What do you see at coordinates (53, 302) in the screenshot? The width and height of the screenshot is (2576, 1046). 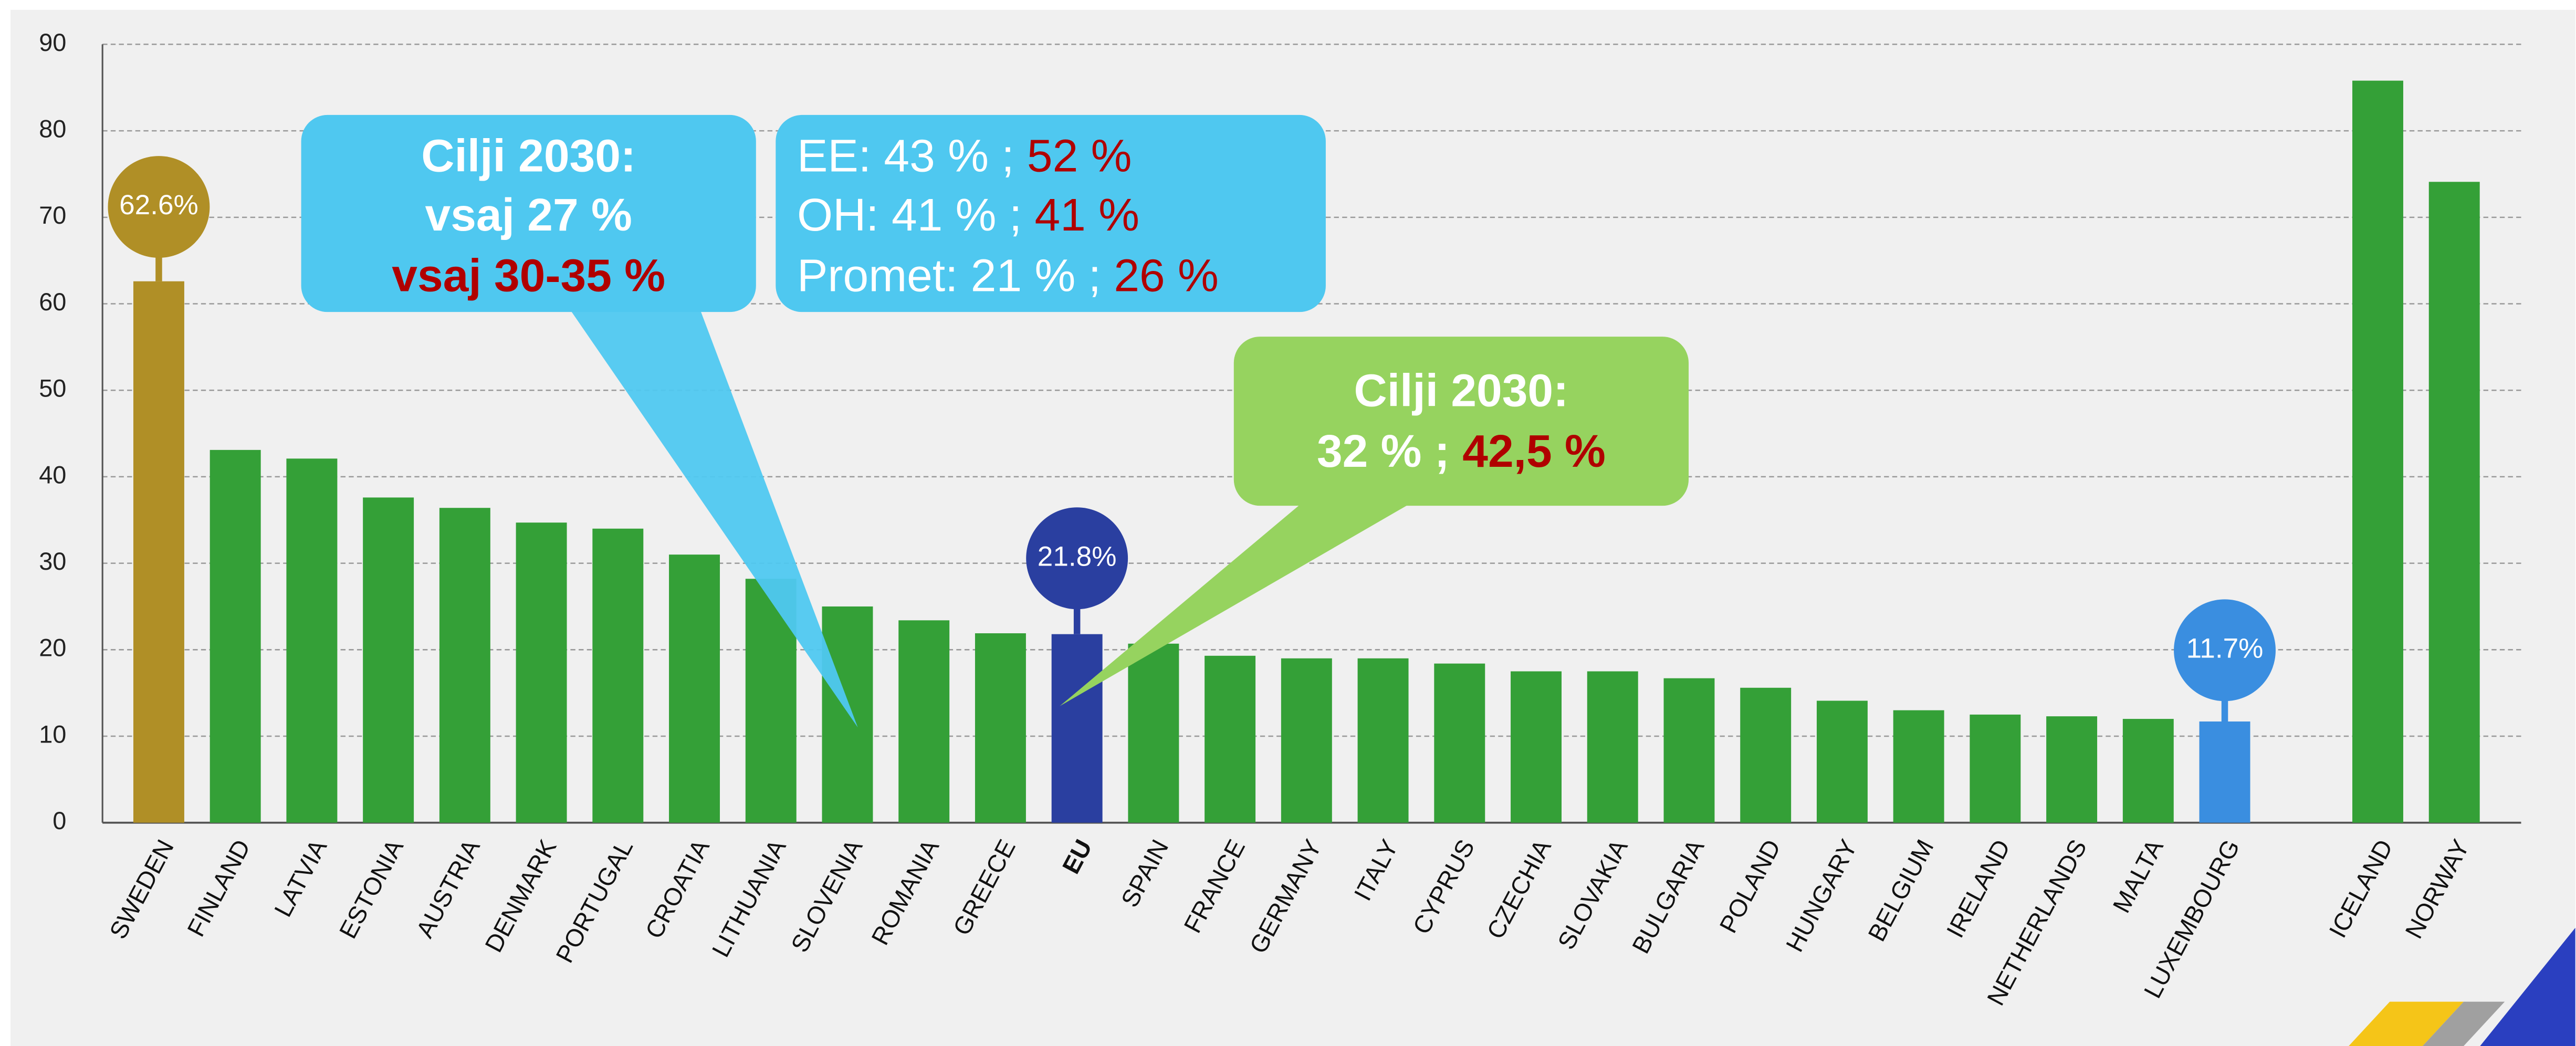 I see `y-tick-label: 60` at bounding box center [53, 302].